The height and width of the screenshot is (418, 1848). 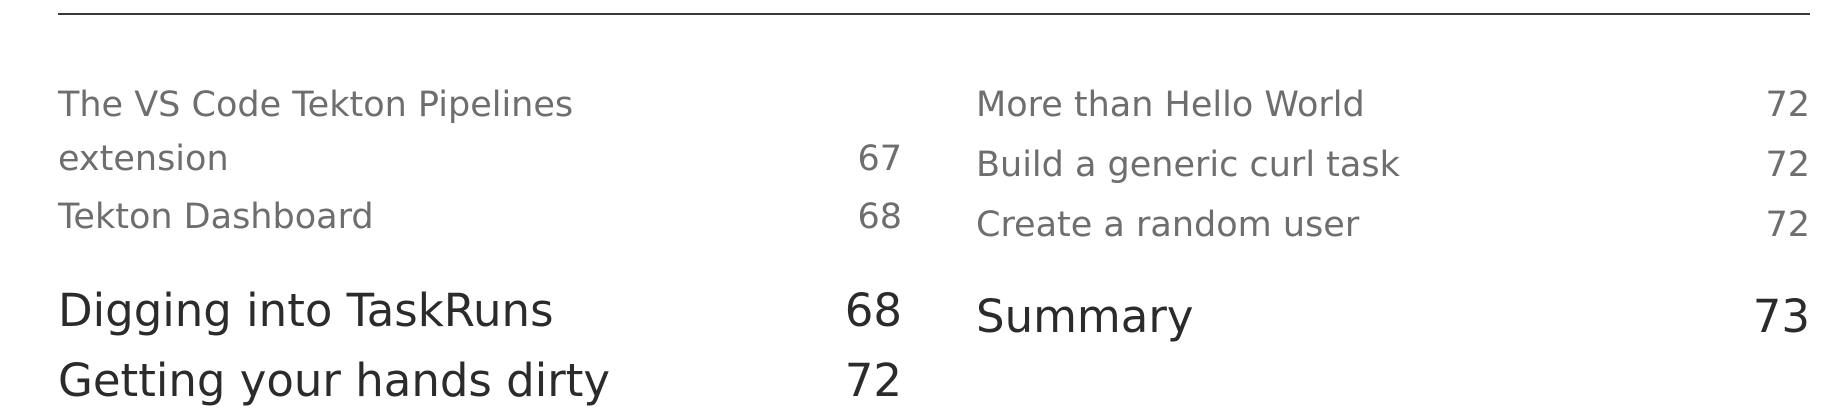 What do you see at coordinates (1393, 317) in the screenshot?
I see `toc-entry-summary: Summary 73` at bounding box center [1393, 317].